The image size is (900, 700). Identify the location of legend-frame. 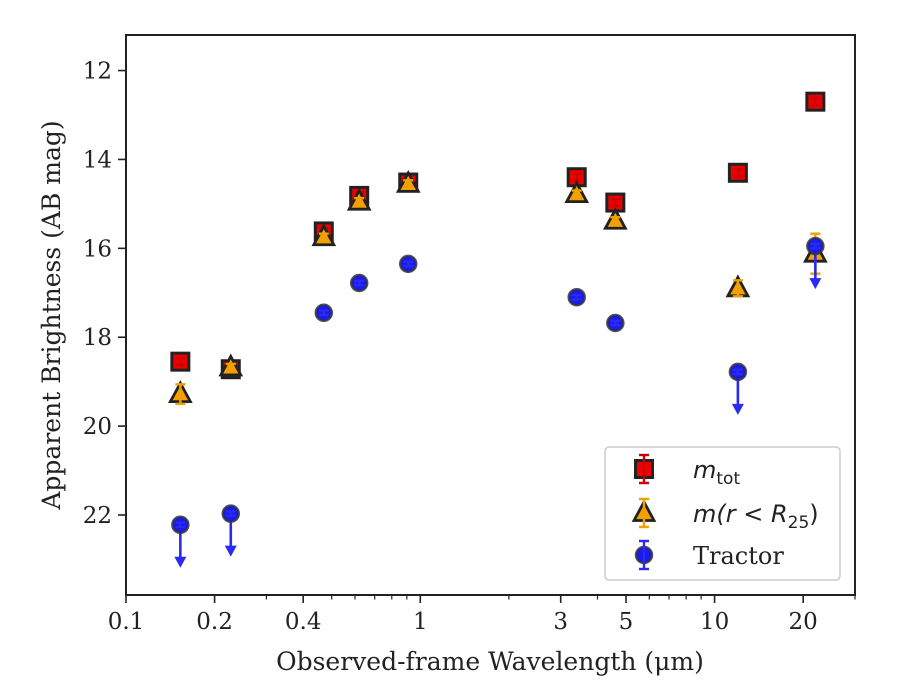
(722, 513).